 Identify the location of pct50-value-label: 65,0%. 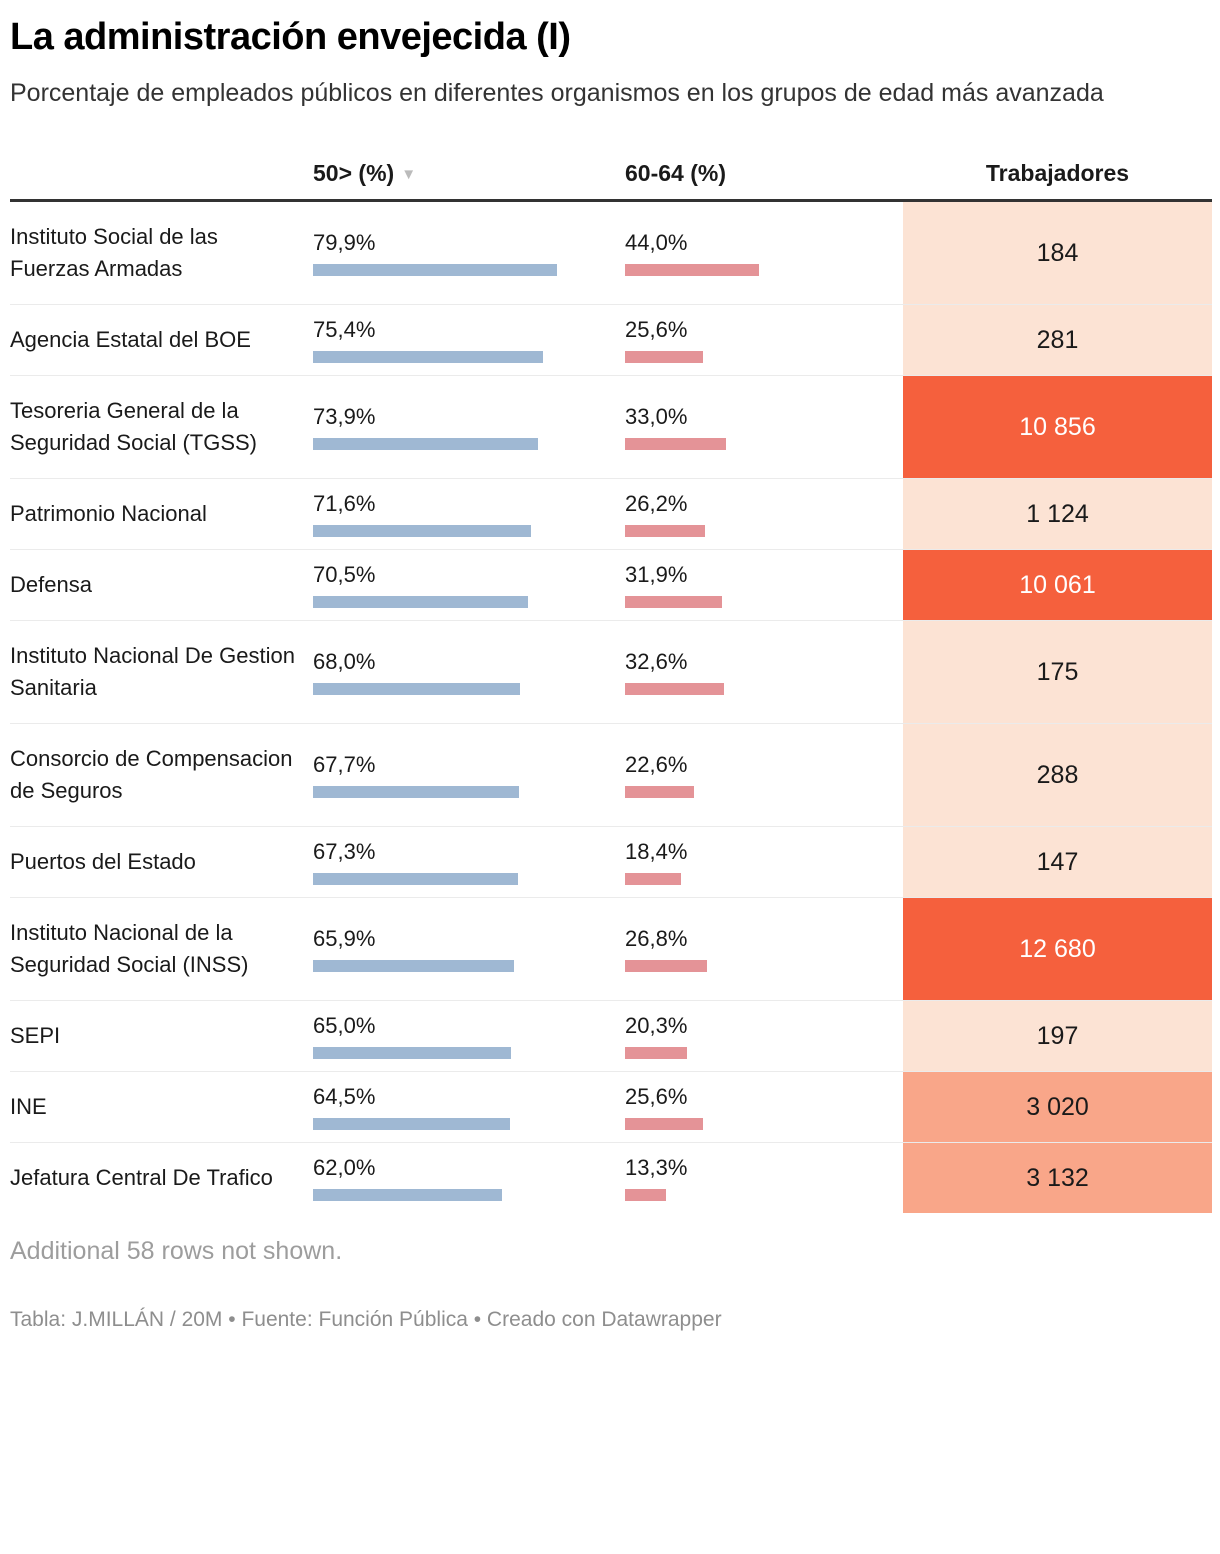
(344, 1025).